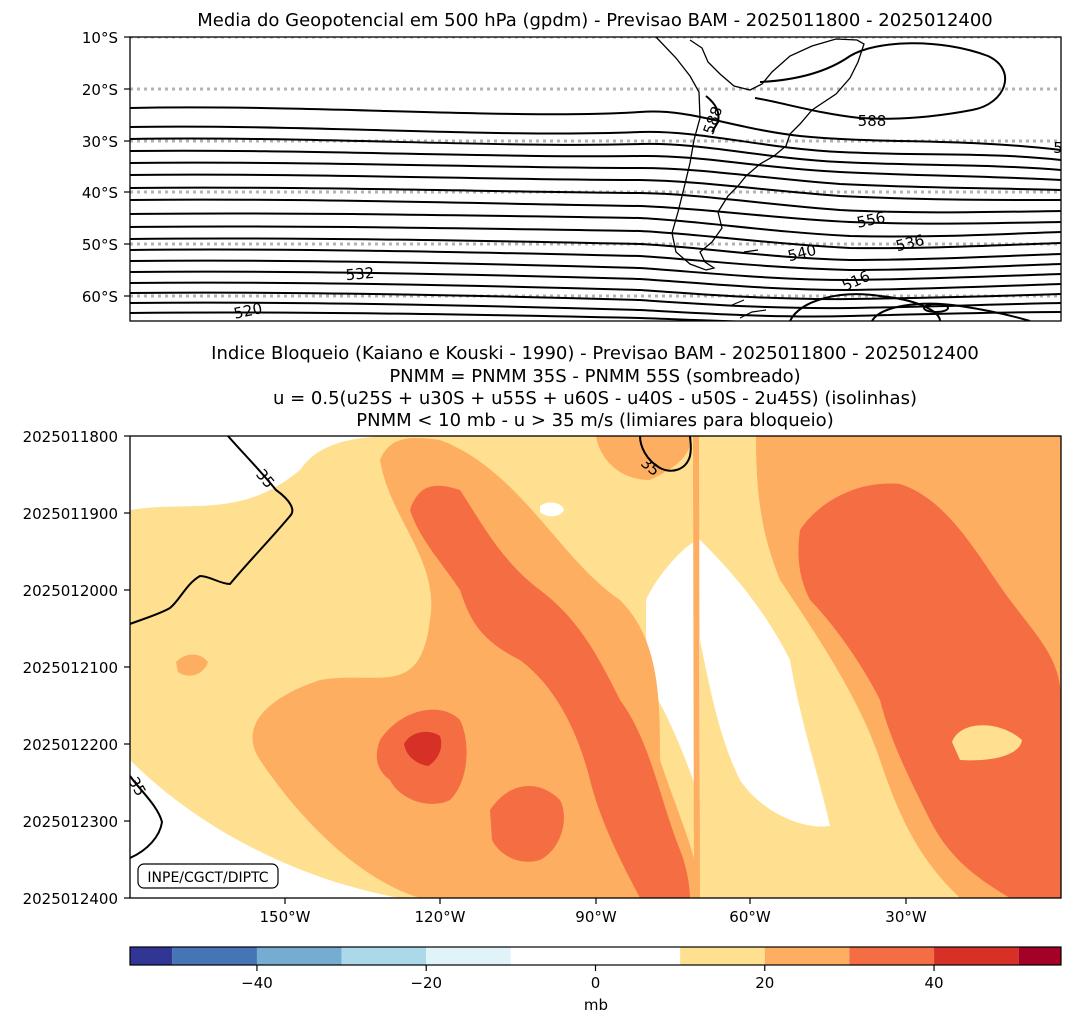 Image resolution: width=1071 pixels, height=1025 pixels. What do you see at coordinates (712, 114) in the screenshot?
I see `contour-588-west` at bounding box center [712, 114].